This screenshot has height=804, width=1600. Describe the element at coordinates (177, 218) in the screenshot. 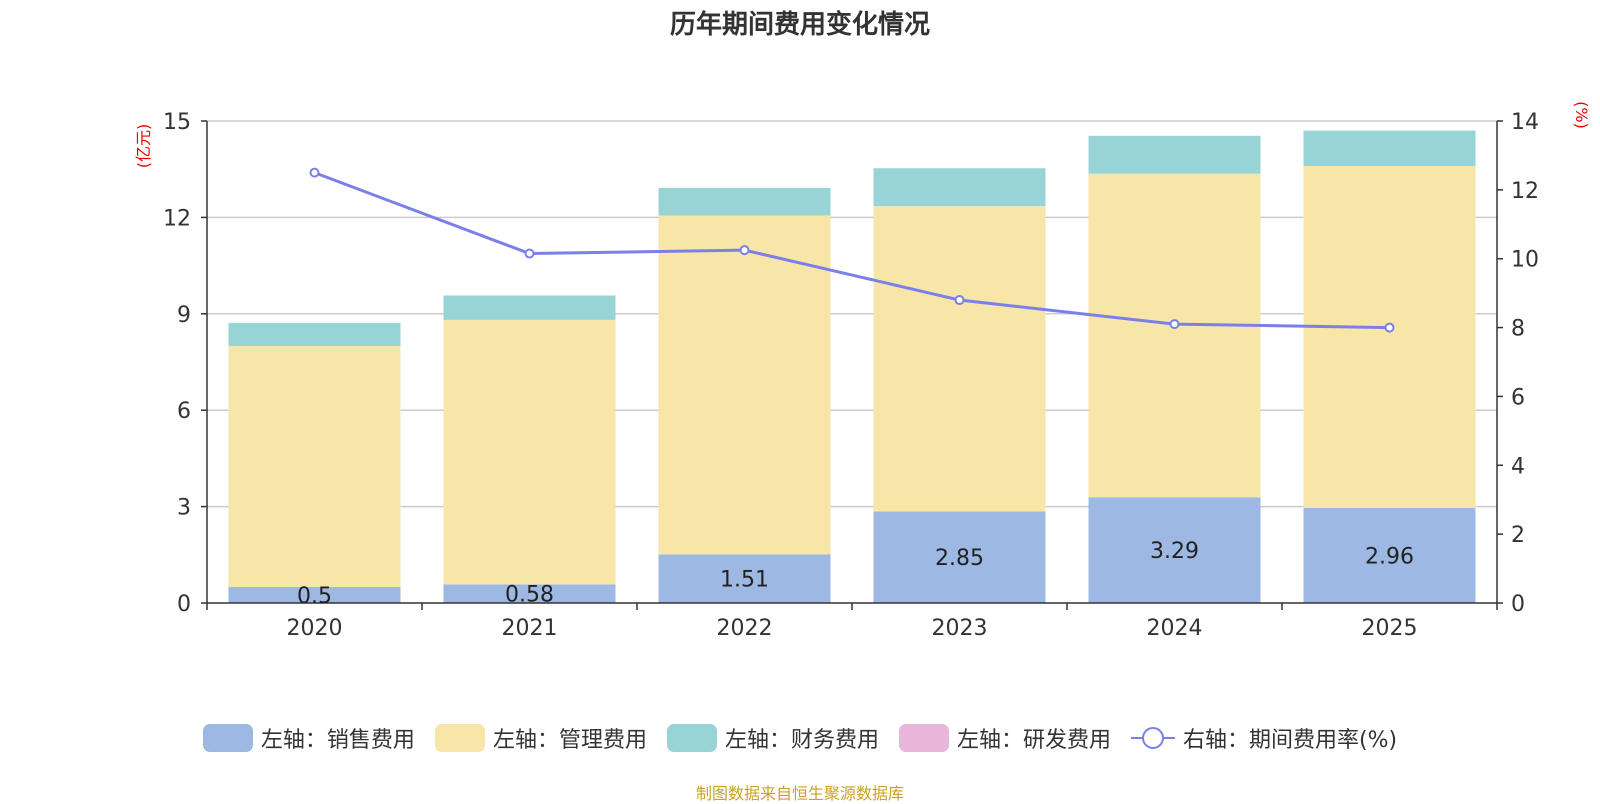

I see `left-tick-label: 12` at that location.